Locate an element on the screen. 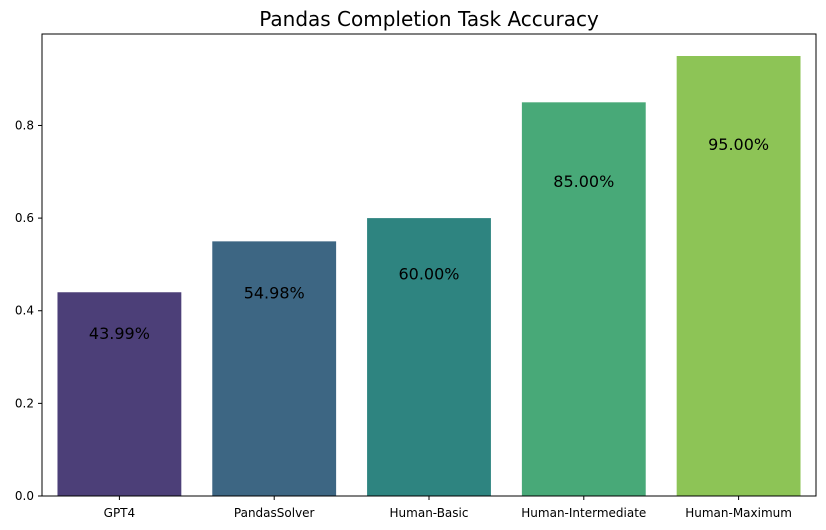 The height and width of the screenshot is (530, 826). bar-human-basic is located at coordinates (429, 357).